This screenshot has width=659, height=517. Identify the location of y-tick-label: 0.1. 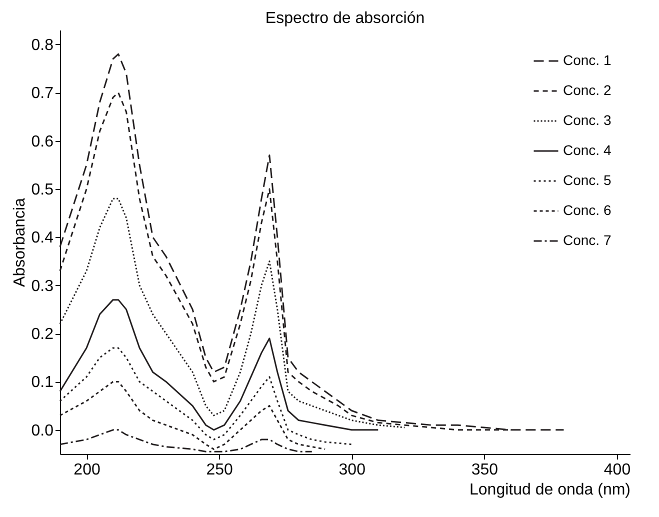
(42, 383).